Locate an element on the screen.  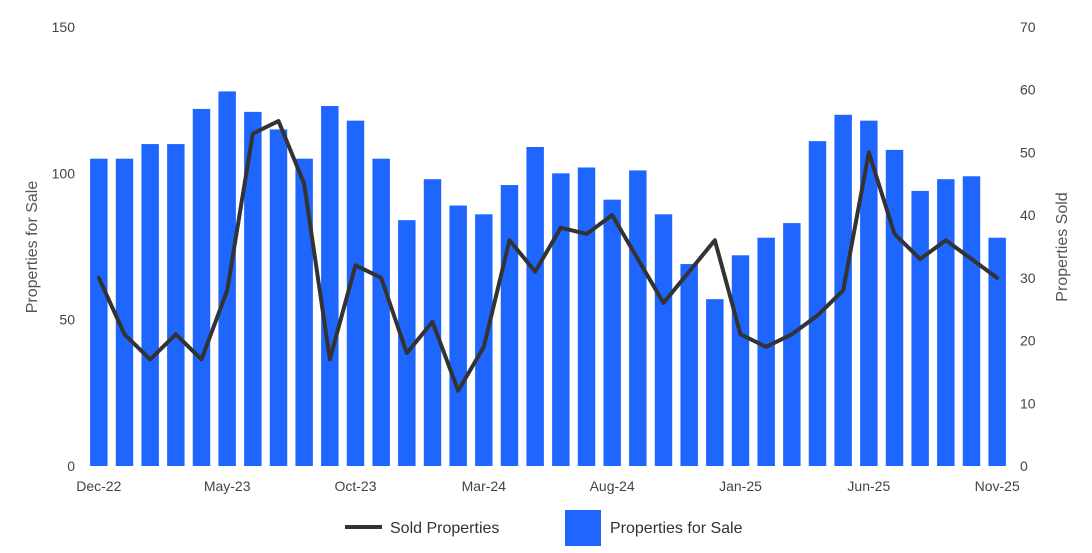
right-axis-title: Properties Sold is located at coordinates (1062, 246).